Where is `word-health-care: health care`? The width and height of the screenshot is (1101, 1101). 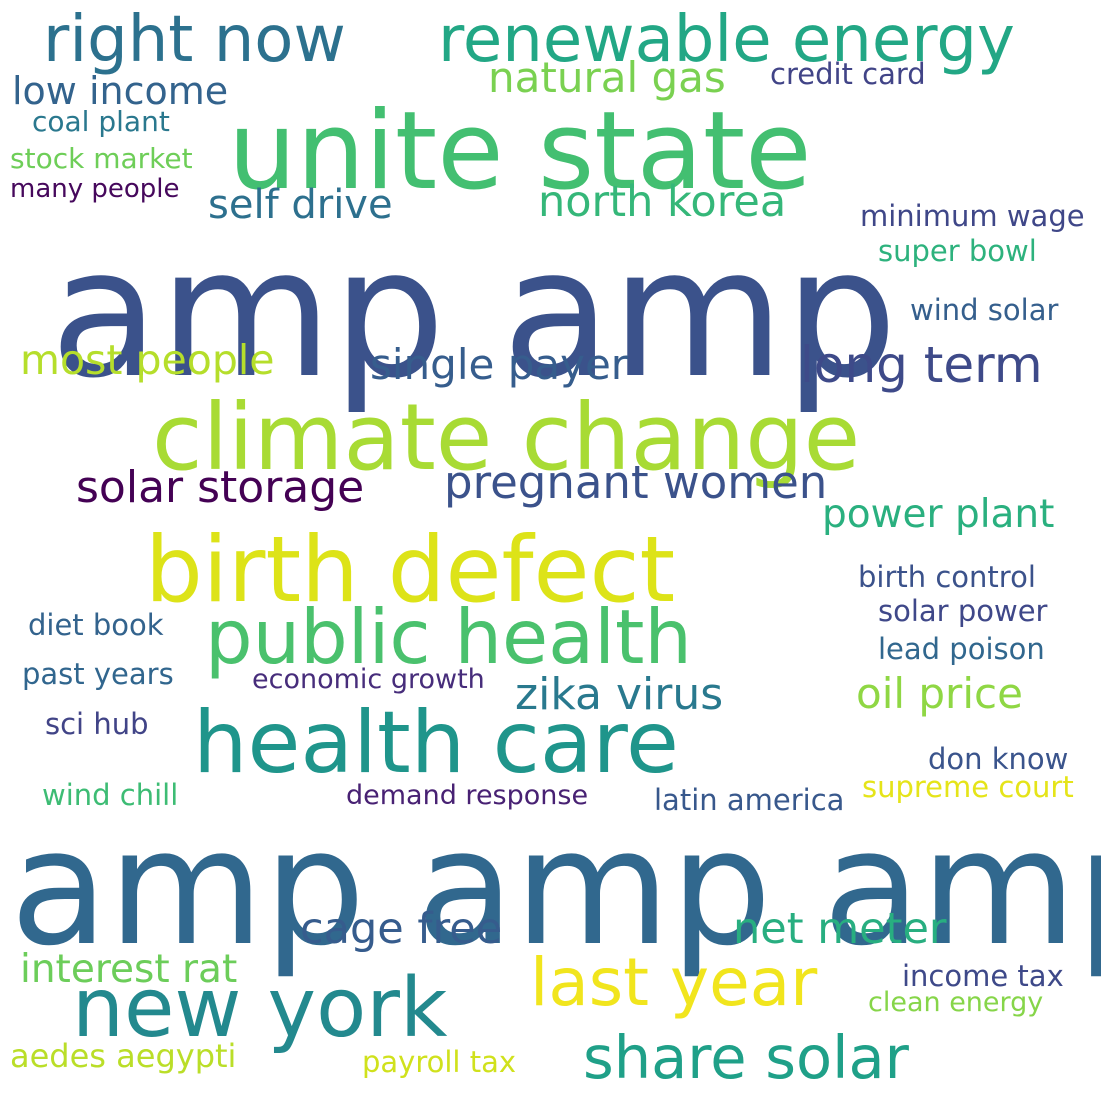
word-health-care: health care is located at coordinates (436, 743).